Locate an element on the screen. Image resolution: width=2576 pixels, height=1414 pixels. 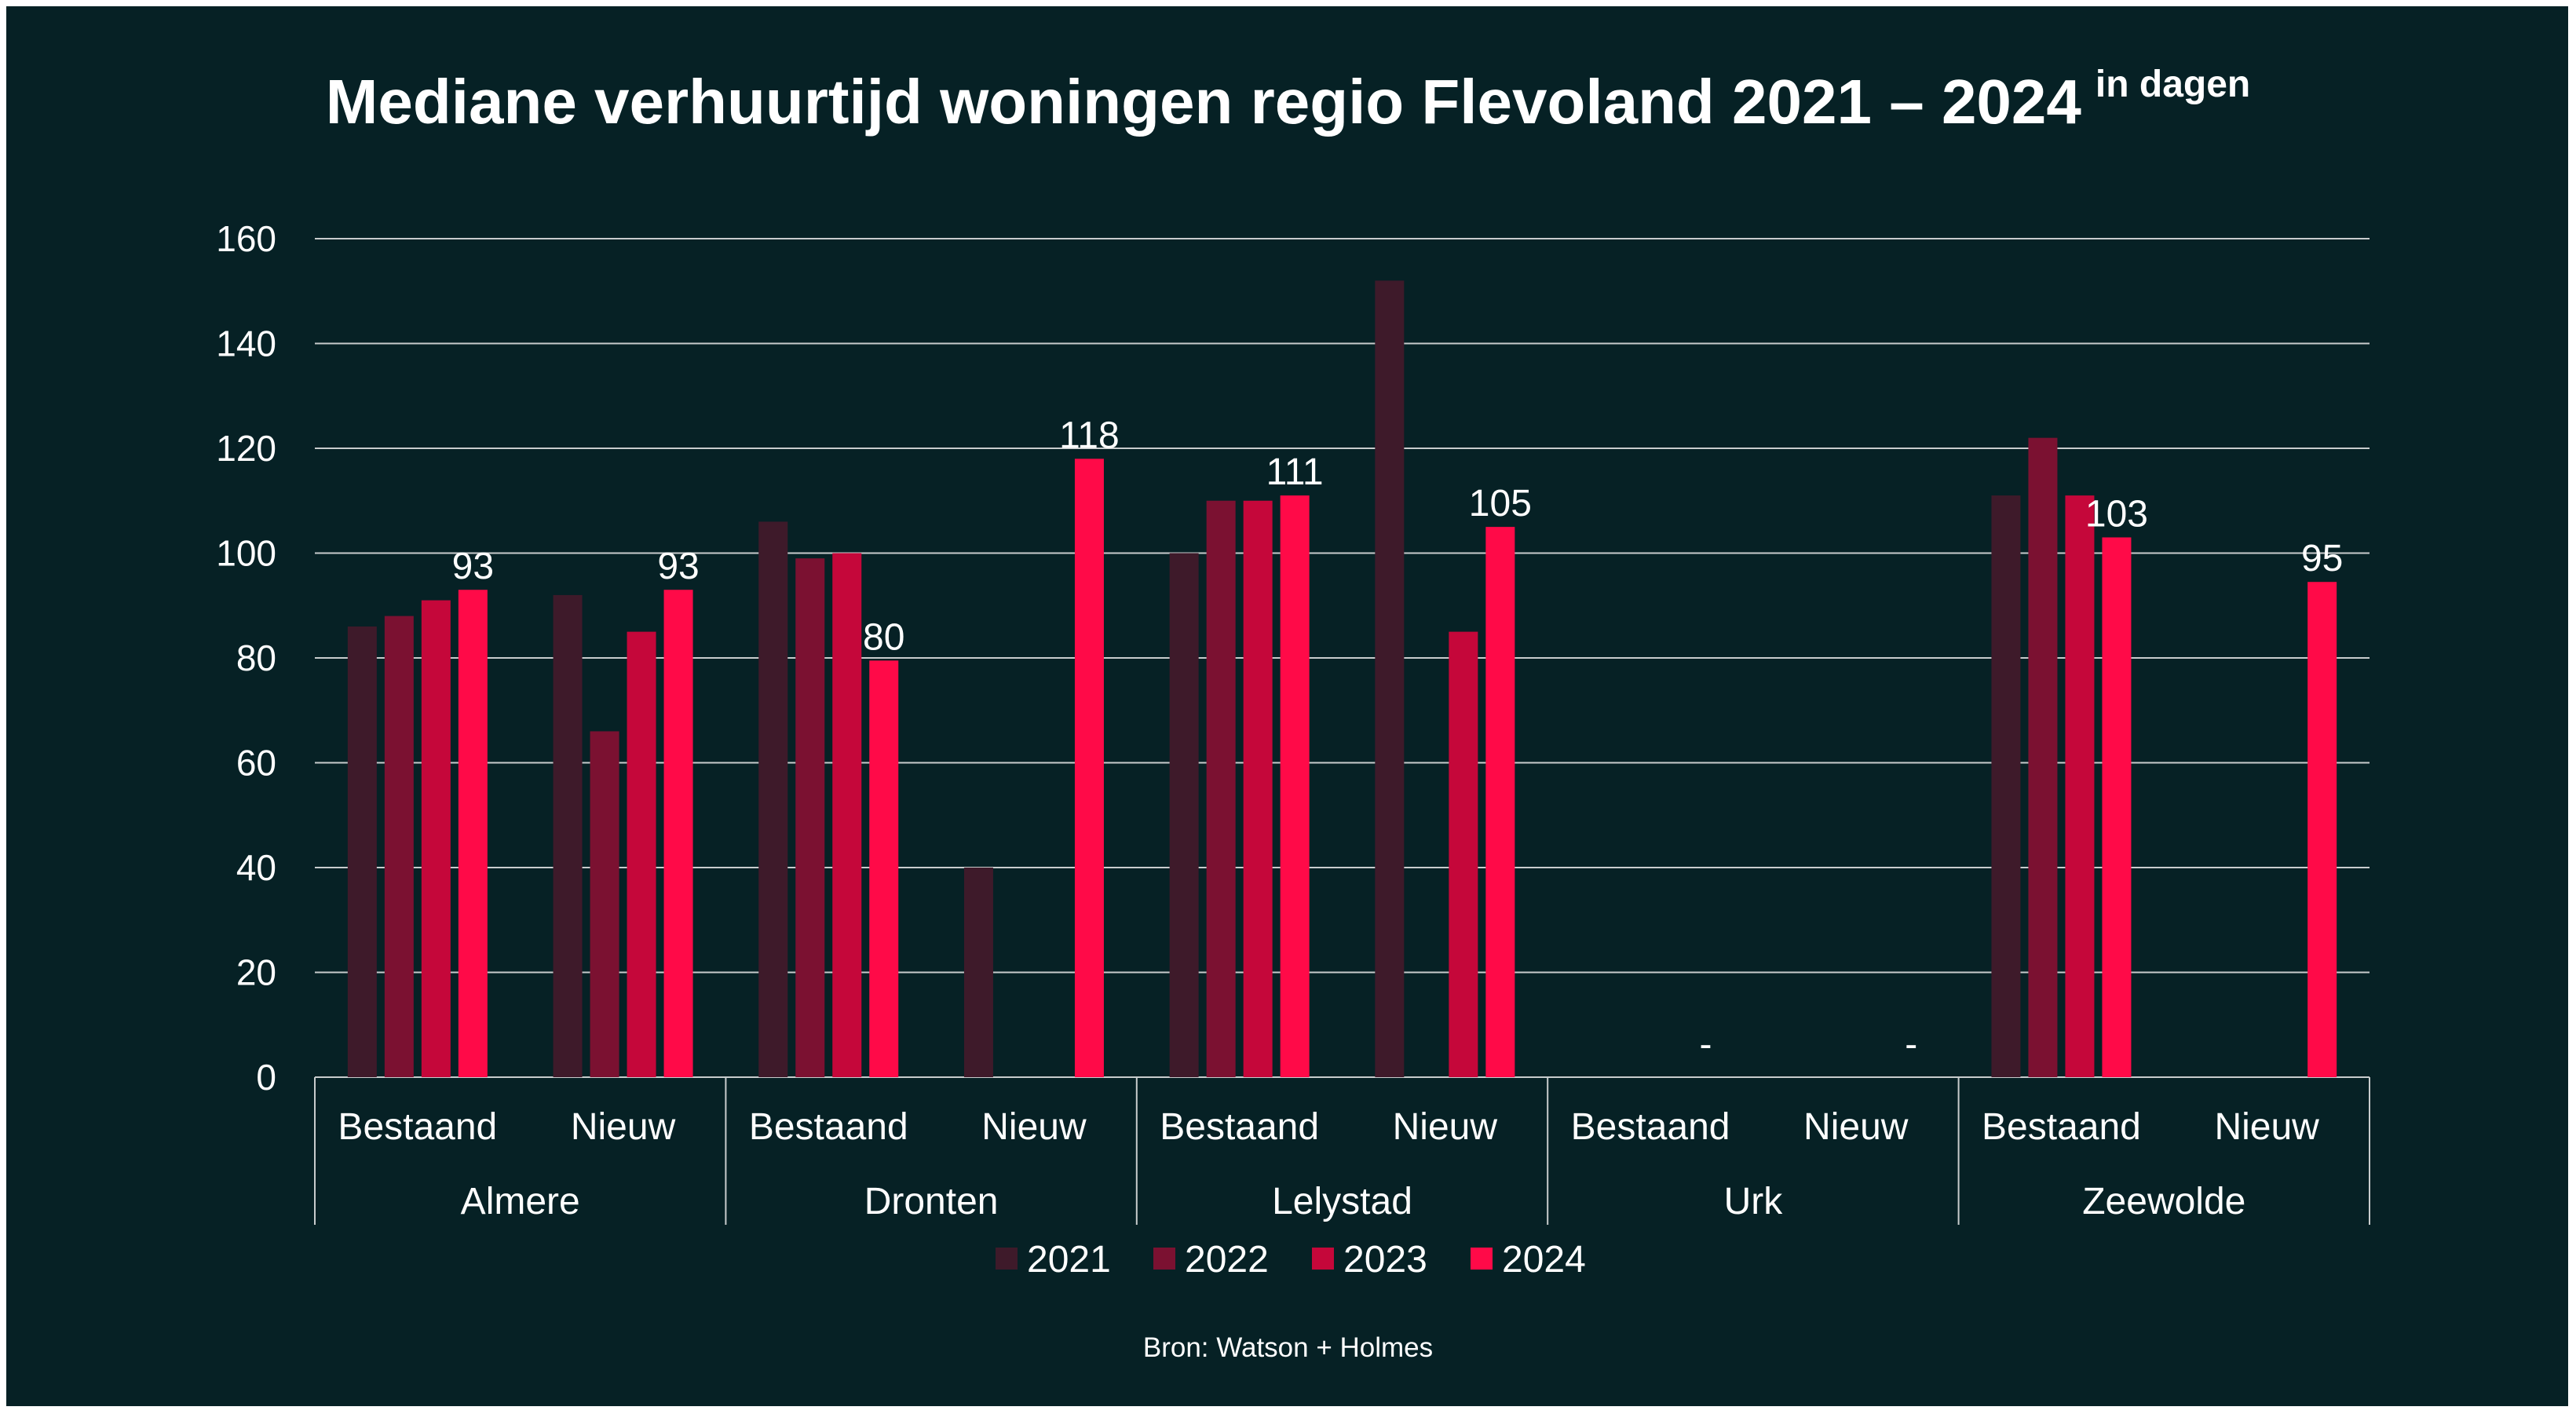
chart-title-unit: in dagen is located at coordinates (2173, 84).